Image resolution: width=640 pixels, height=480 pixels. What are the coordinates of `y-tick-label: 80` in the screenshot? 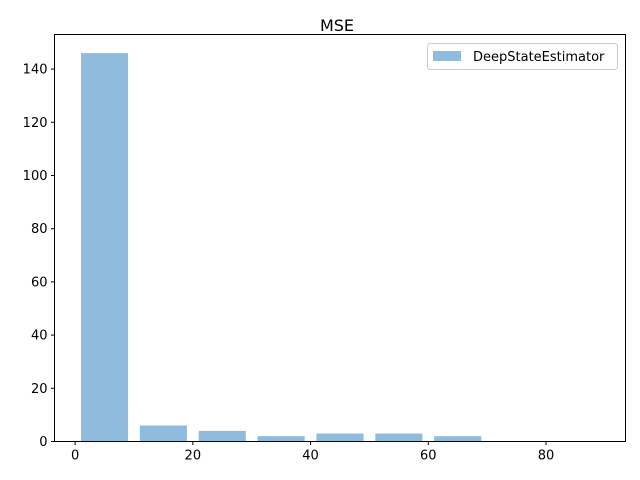 It's located at (39, 229).